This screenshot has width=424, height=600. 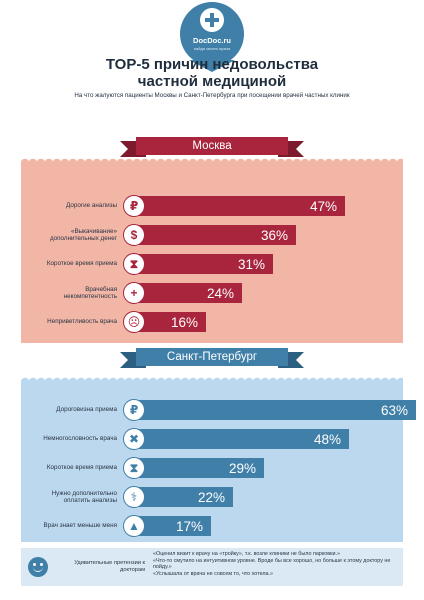 I want to click on bar: 24%, so click(x=188, y=293).